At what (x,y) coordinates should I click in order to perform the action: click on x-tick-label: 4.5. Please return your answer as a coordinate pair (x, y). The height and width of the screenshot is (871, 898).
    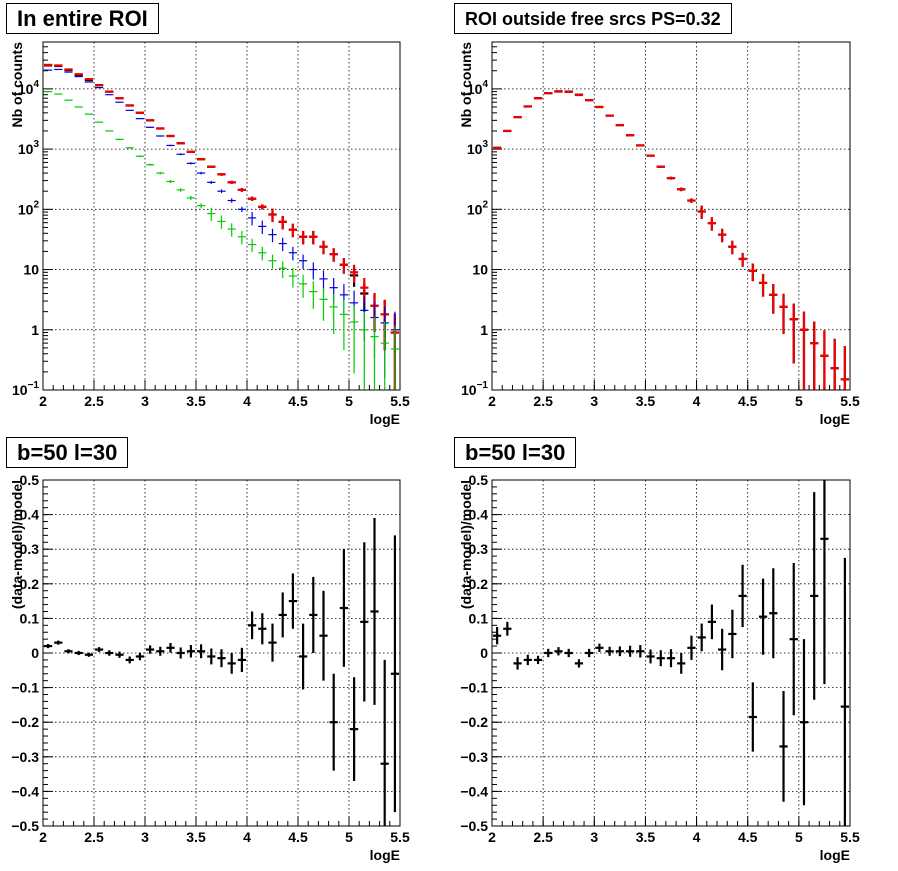
    Looking at the image, I should click on (298, 837).